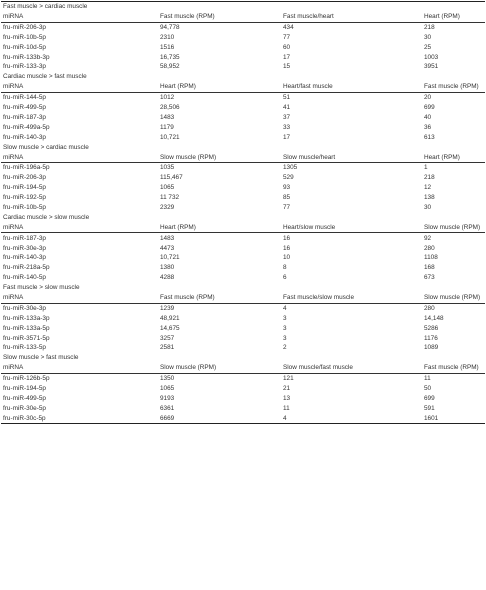 The image size is (486, 590). I want to click on table-row: fru-miR-187-3p 1483 37 40, so click(243, 118).